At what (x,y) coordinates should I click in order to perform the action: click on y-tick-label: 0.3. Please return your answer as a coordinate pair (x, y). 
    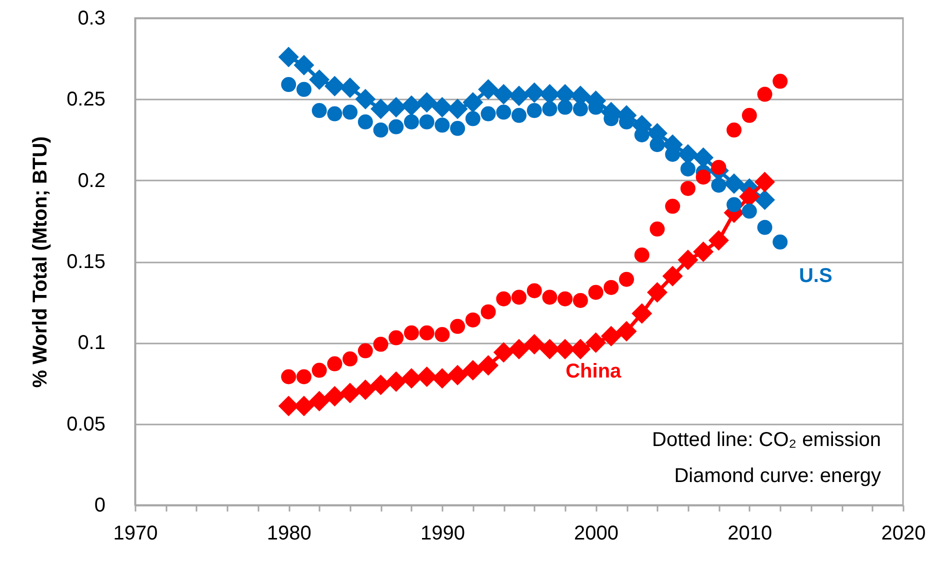
    Looking at the image, I should click on (92, 19).